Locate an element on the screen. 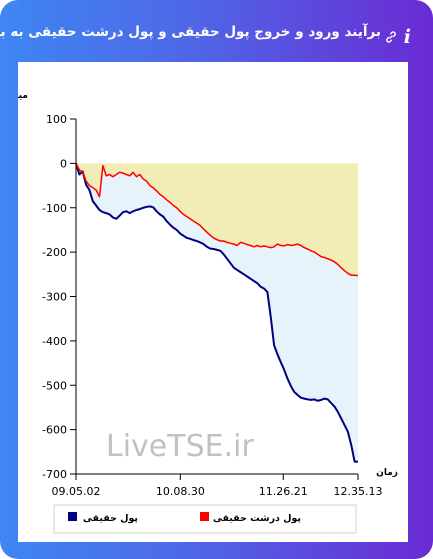  legend: پول حقیقی پول درشت حقیقی is located at coordinates (205, 519).